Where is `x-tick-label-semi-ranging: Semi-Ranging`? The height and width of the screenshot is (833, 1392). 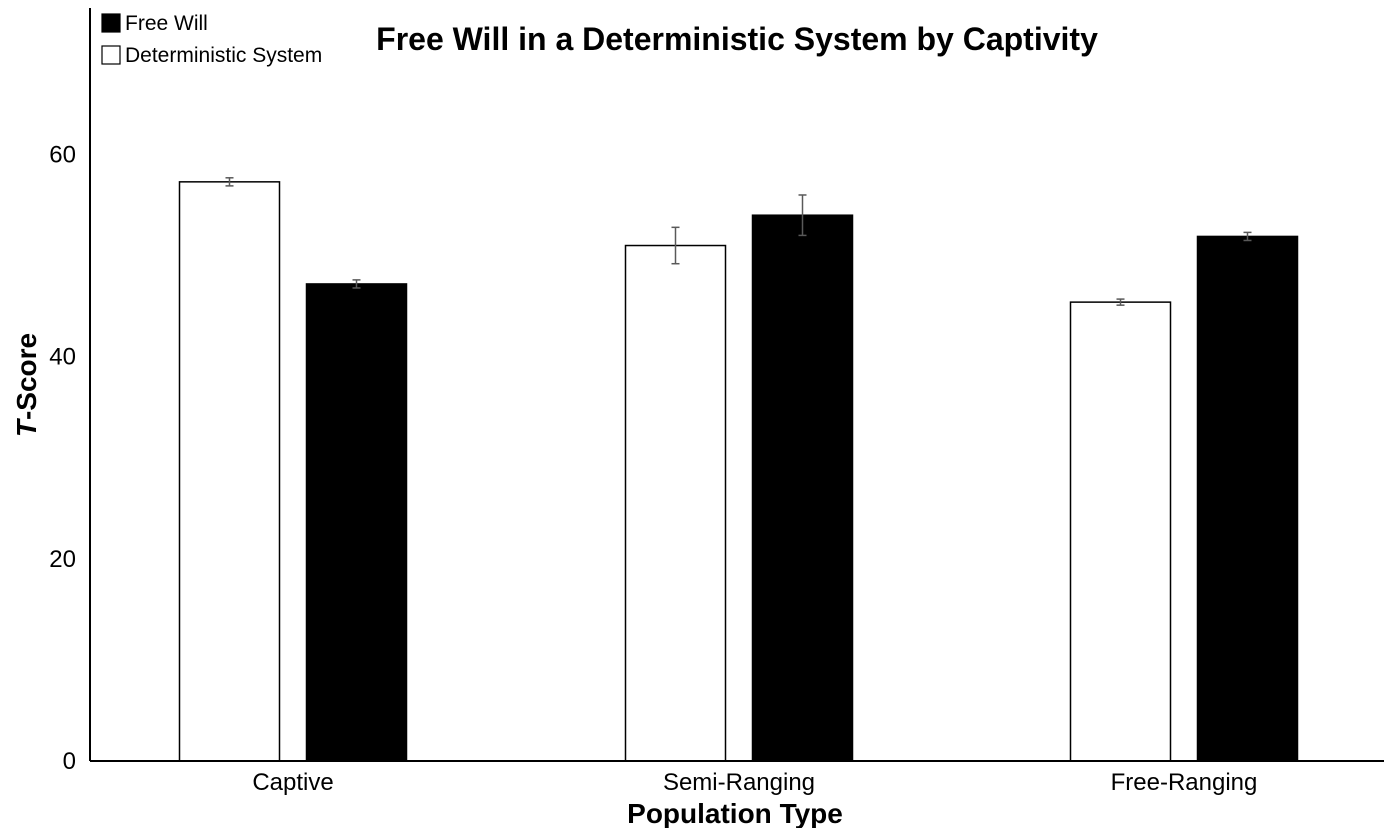 x-tick-label-semi-ranging: Semi-Ranging is located at coordinates (739, 782).